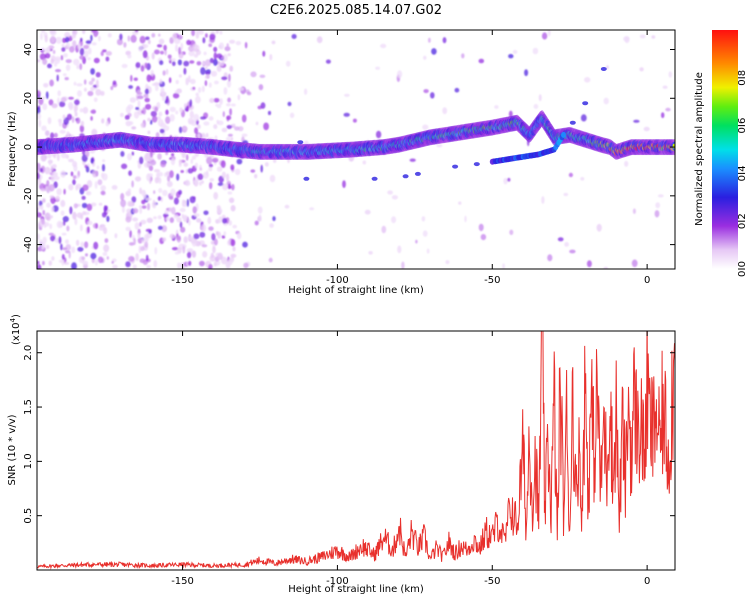 The width and height of the screenshot is (750, 600). I want to click on detached-blob, so click(417, 173).